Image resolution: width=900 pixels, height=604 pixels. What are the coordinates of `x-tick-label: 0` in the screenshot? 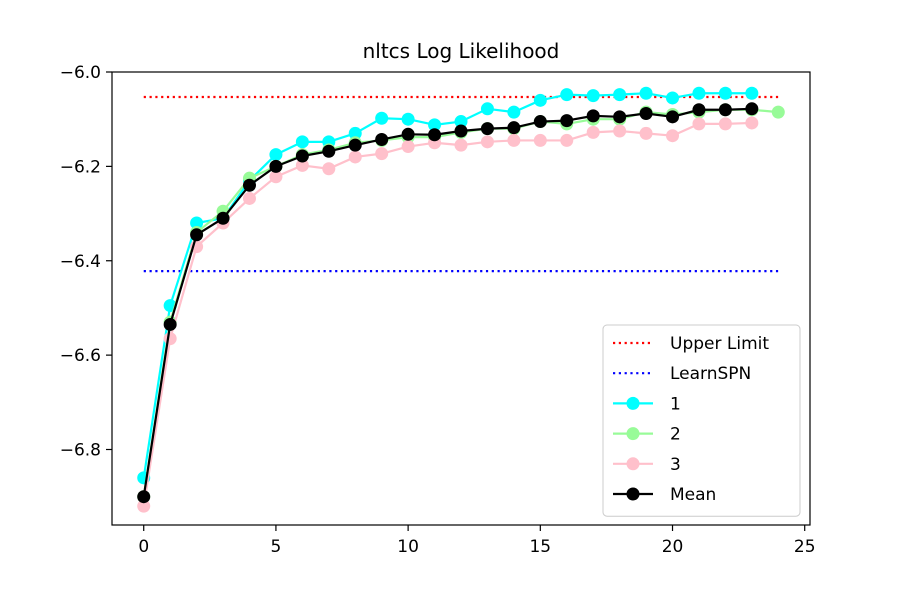 It's located at (143, 547).